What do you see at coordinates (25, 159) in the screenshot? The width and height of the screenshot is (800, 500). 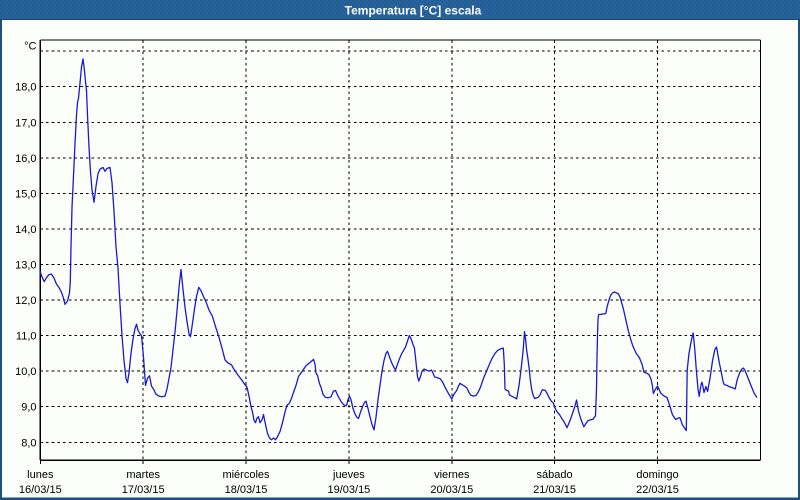 I see `svg-text: 16,0` at bounding box center [25, 159].